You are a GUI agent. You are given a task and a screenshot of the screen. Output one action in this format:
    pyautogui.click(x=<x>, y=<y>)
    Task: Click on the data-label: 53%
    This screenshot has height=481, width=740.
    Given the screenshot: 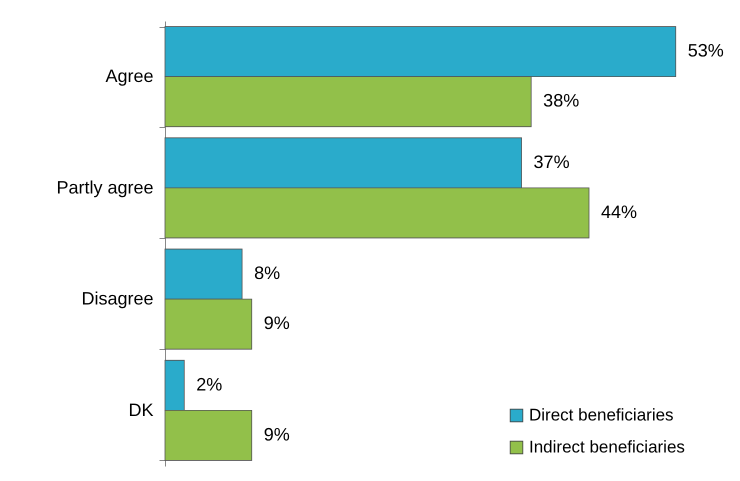 What is the action you would take?
    pyautogui.click(x=706, y=50)
    